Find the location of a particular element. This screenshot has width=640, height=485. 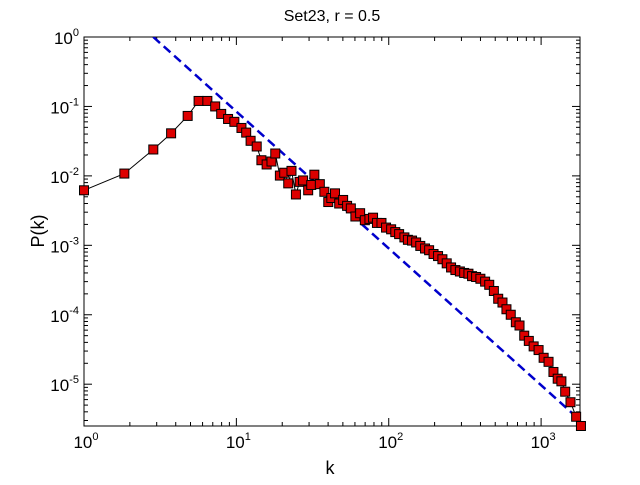

y-tick-label-exponent: -3 is located at coordinates (74, 241).